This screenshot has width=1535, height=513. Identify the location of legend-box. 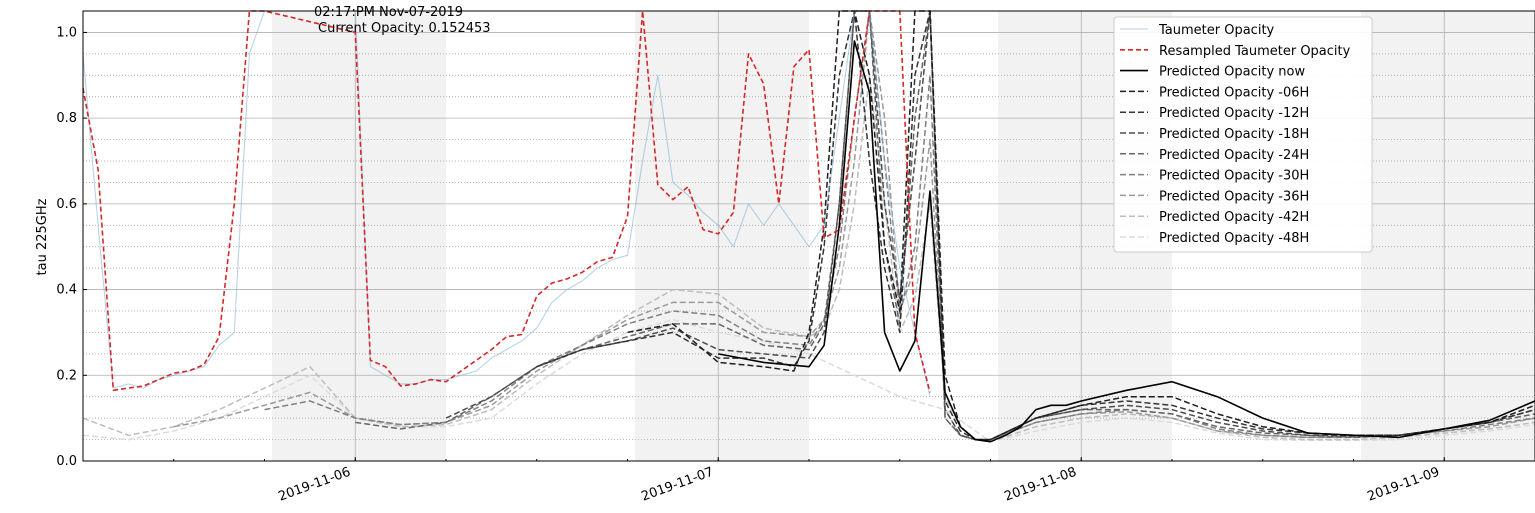
(1243, 134).